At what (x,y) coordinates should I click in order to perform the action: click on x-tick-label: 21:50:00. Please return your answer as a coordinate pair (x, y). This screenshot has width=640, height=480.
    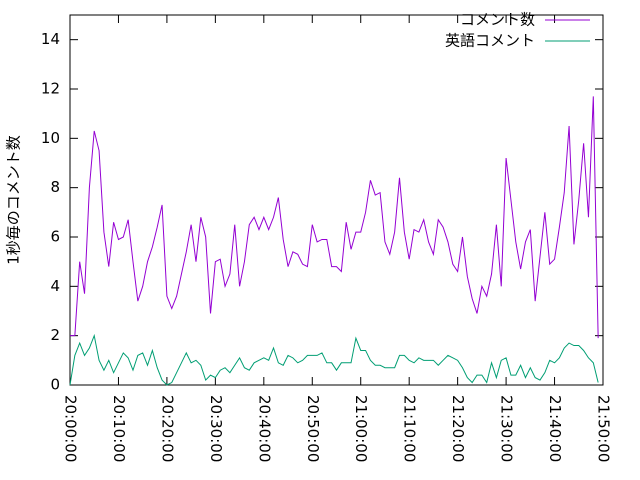
    Looking at the image, I should click on (604, 428).